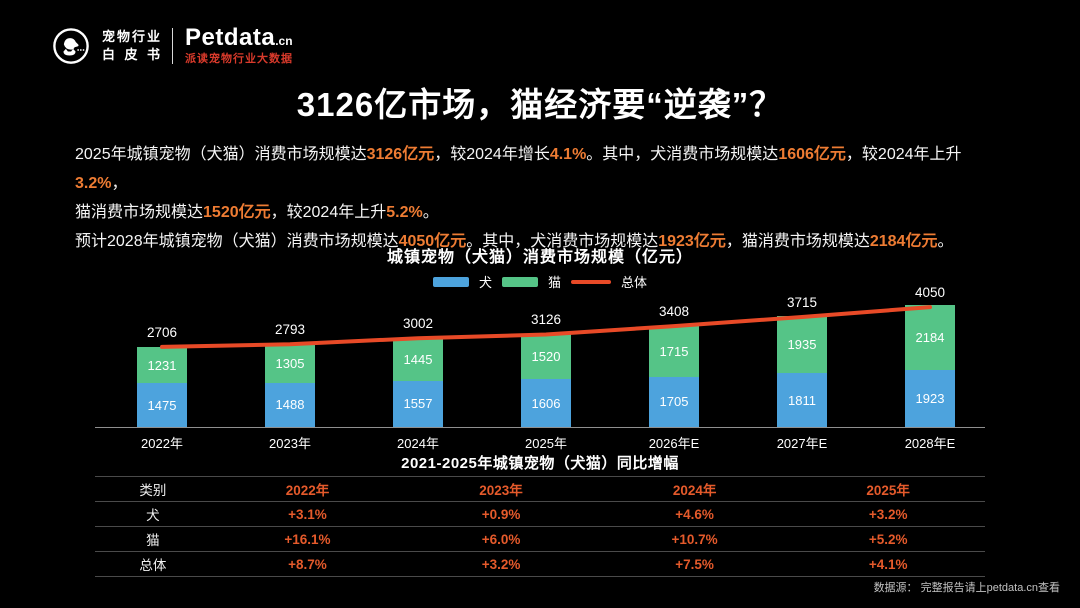  What do you see at coordinates (694, 489) in the screenshot?
I see `table-header-cell: 2024年` at bounding box center [694, 489].